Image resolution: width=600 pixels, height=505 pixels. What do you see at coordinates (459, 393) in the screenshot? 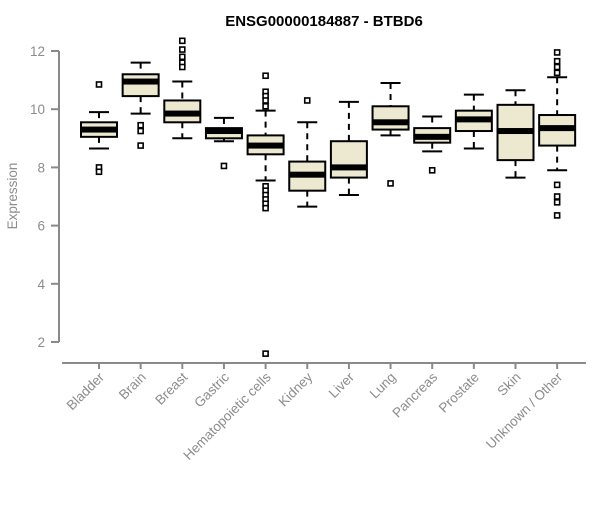
I see `x-tick-label: Prostate` at bounding box center [459, 393].